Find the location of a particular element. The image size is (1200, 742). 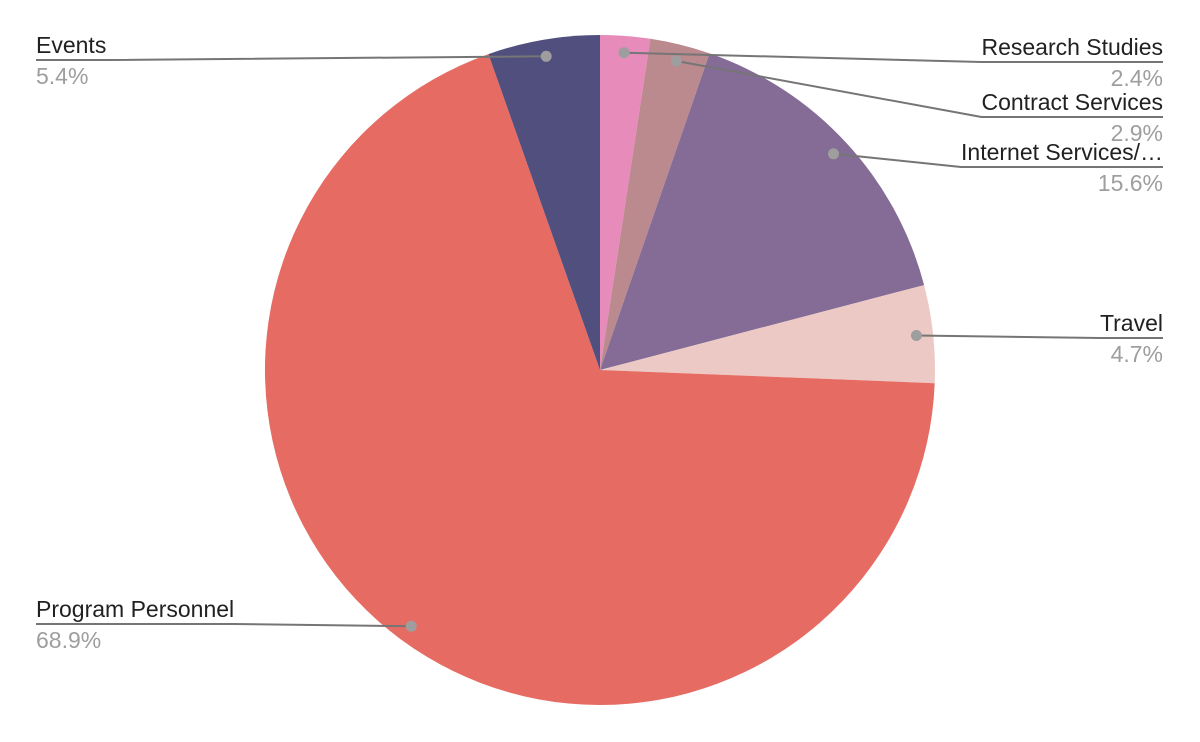

leader-line-contract-services is located at coordinates (919, 89).